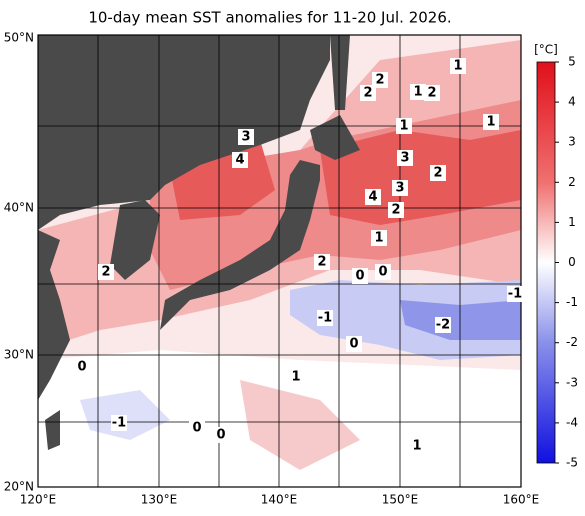 The width and height of the screenshot is (585, 516). I want to click on colorbar, so click(546, 262).